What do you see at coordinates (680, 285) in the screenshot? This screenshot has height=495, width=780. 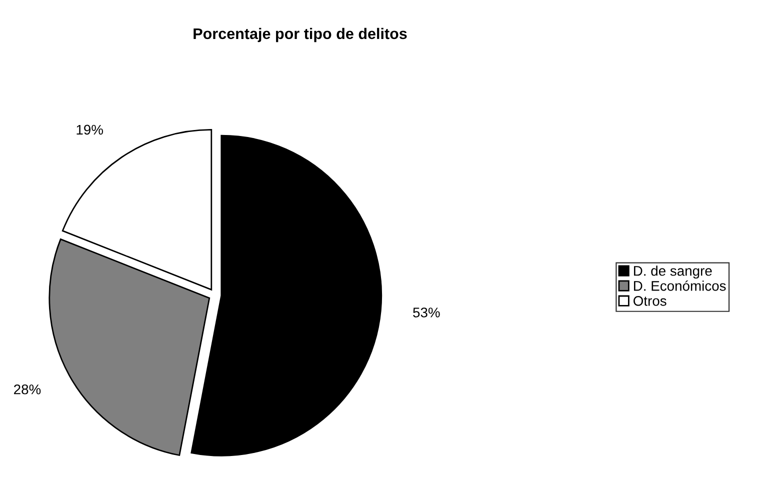 I see `legend-label: D. Económicos` at bounding box center [680, 285].